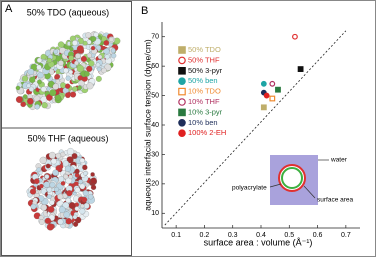 The height and width of the screenshot is (257, 376). What do you see at coordinates (204, 59) in the screenshot?
I see `legend-label: 50% THF` at bounding box center [204, 59].